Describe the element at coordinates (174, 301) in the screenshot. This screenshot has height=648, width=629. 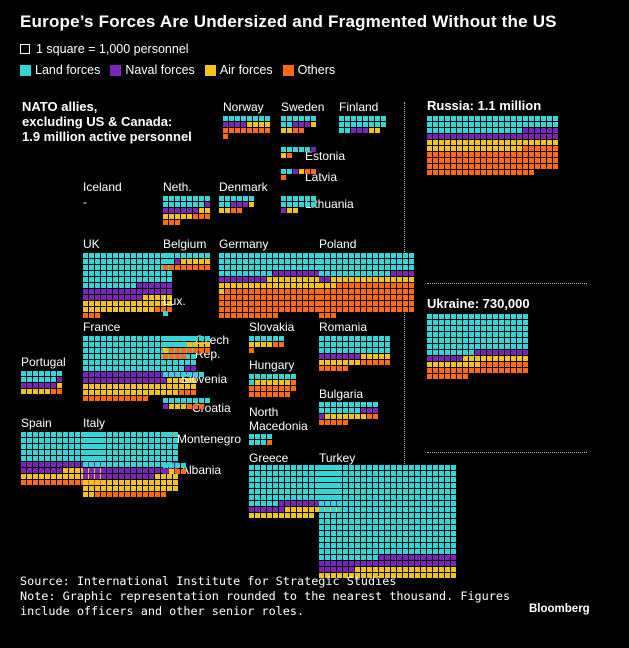
I see `country-label-lux-: Lux.` at that location.